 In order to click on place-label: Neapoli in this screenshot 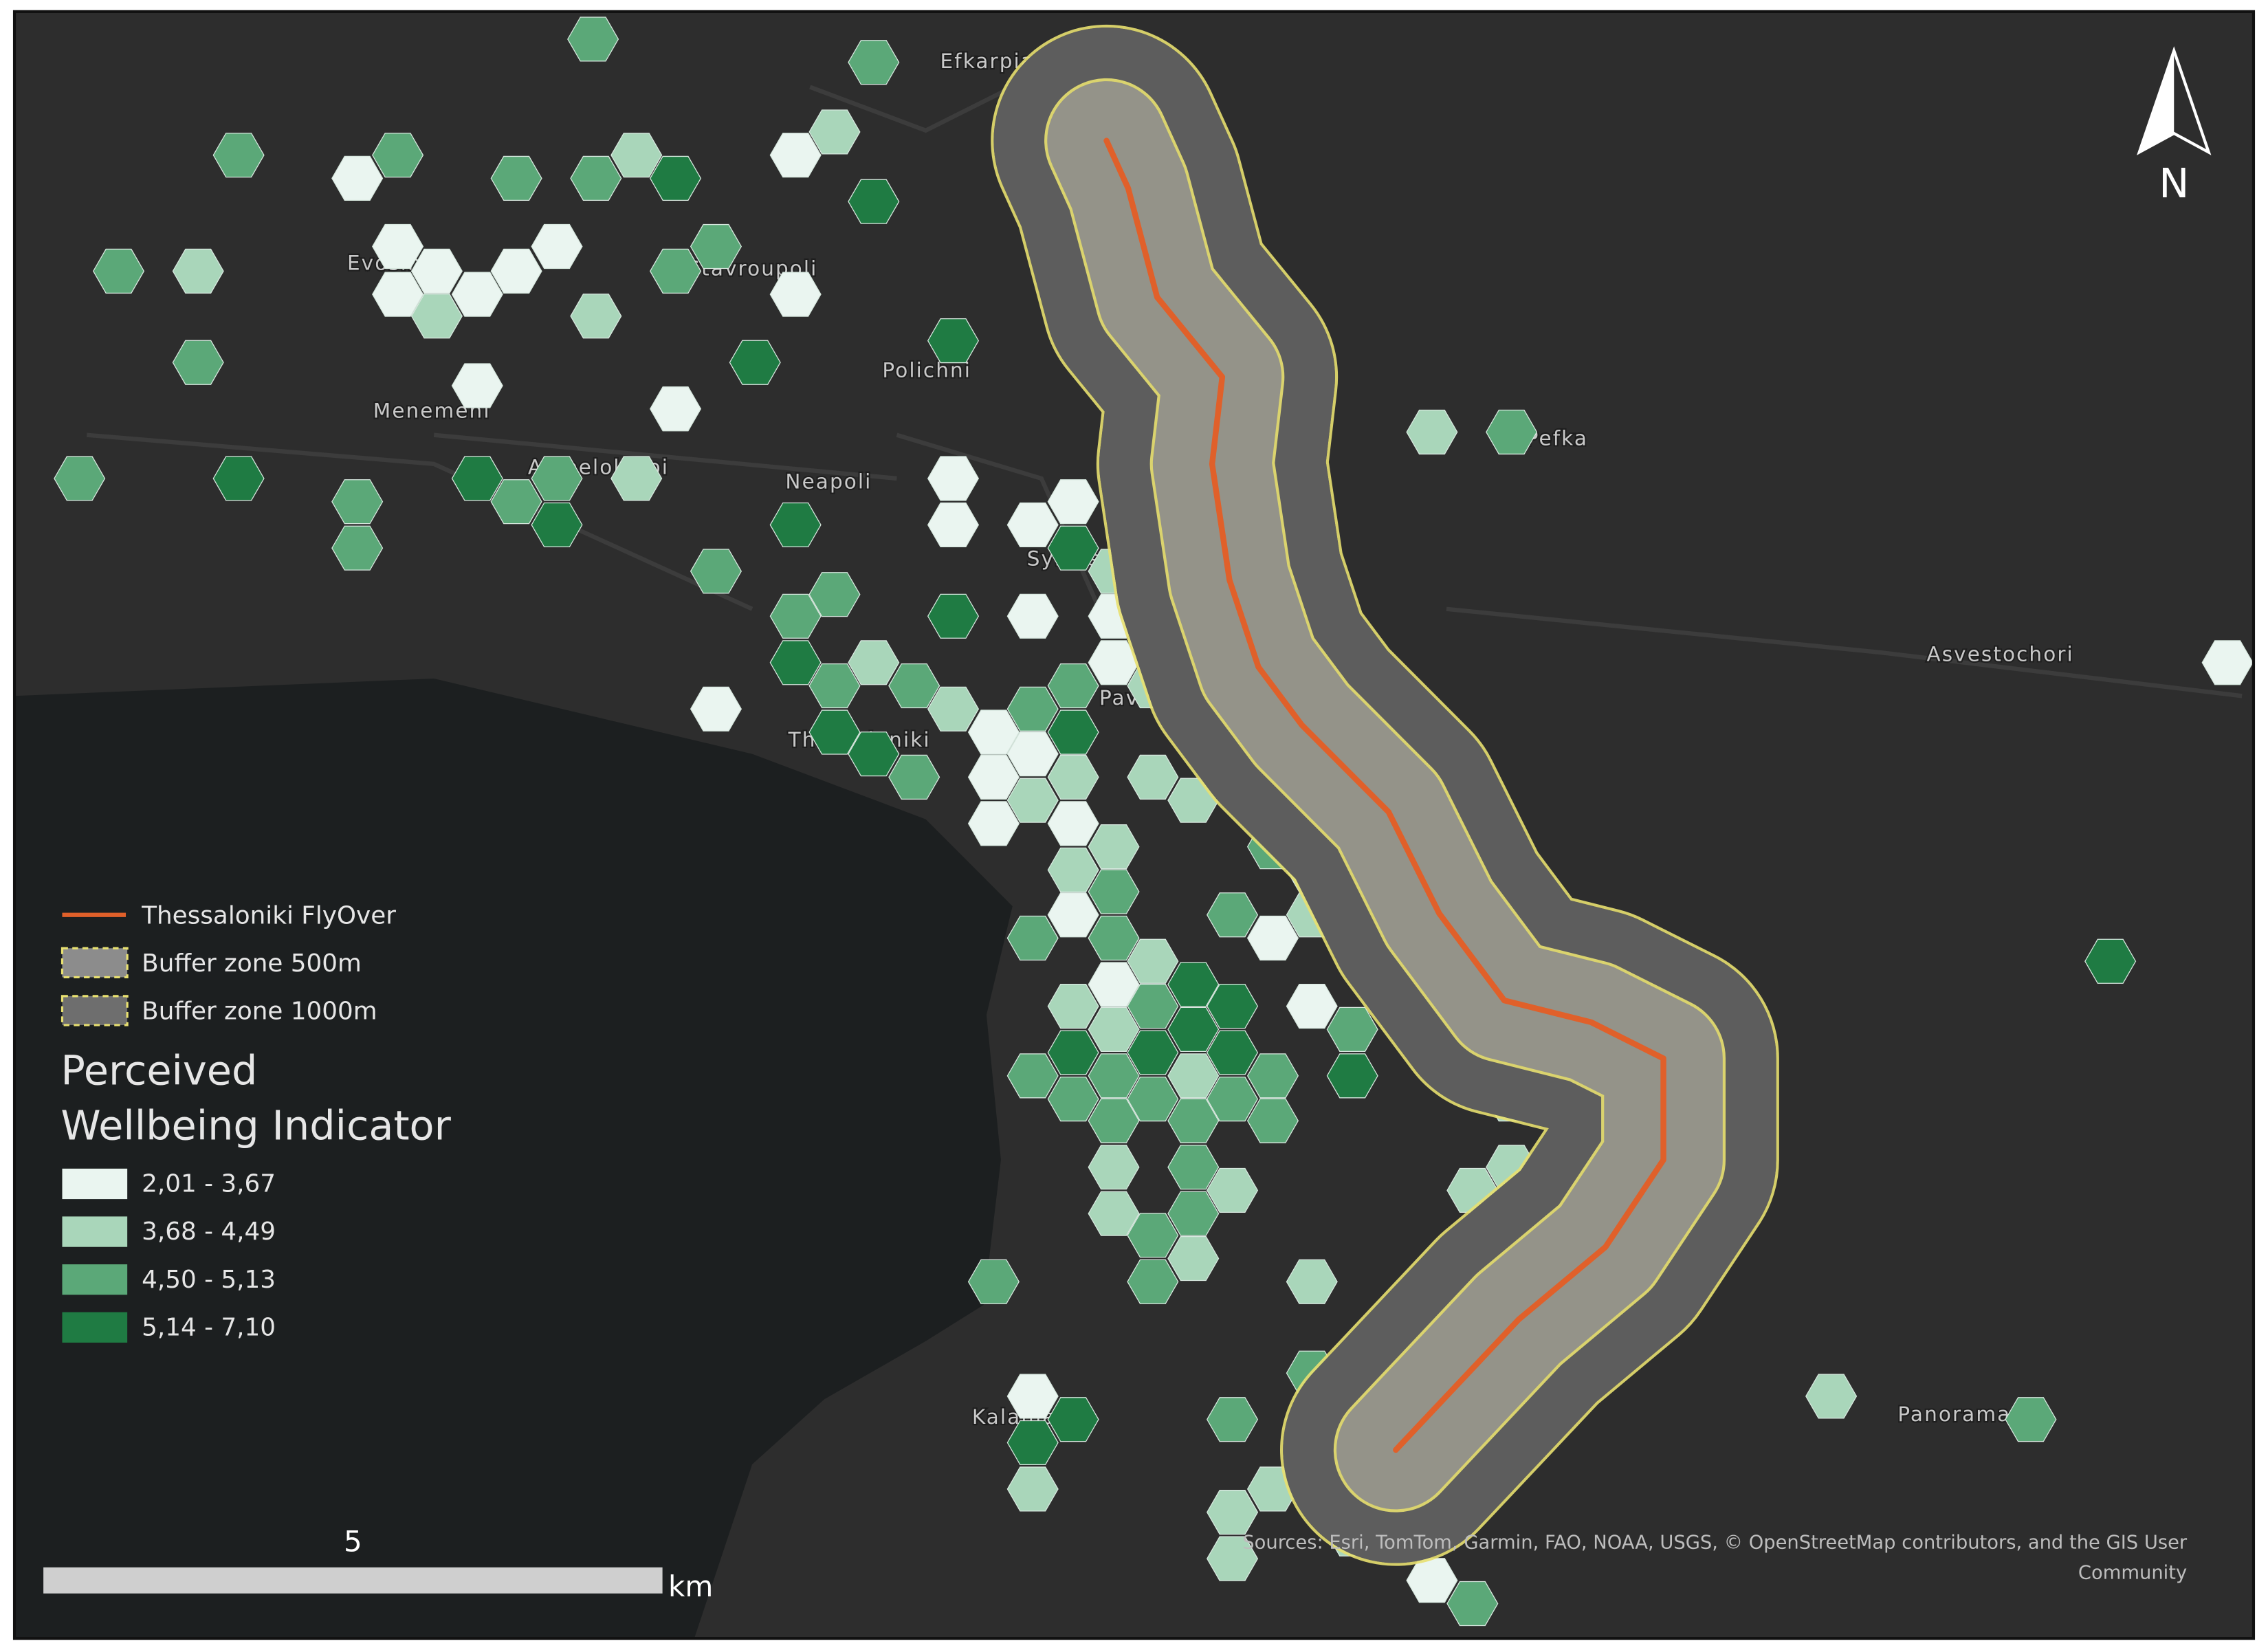, I will do `click(829, 482)`.